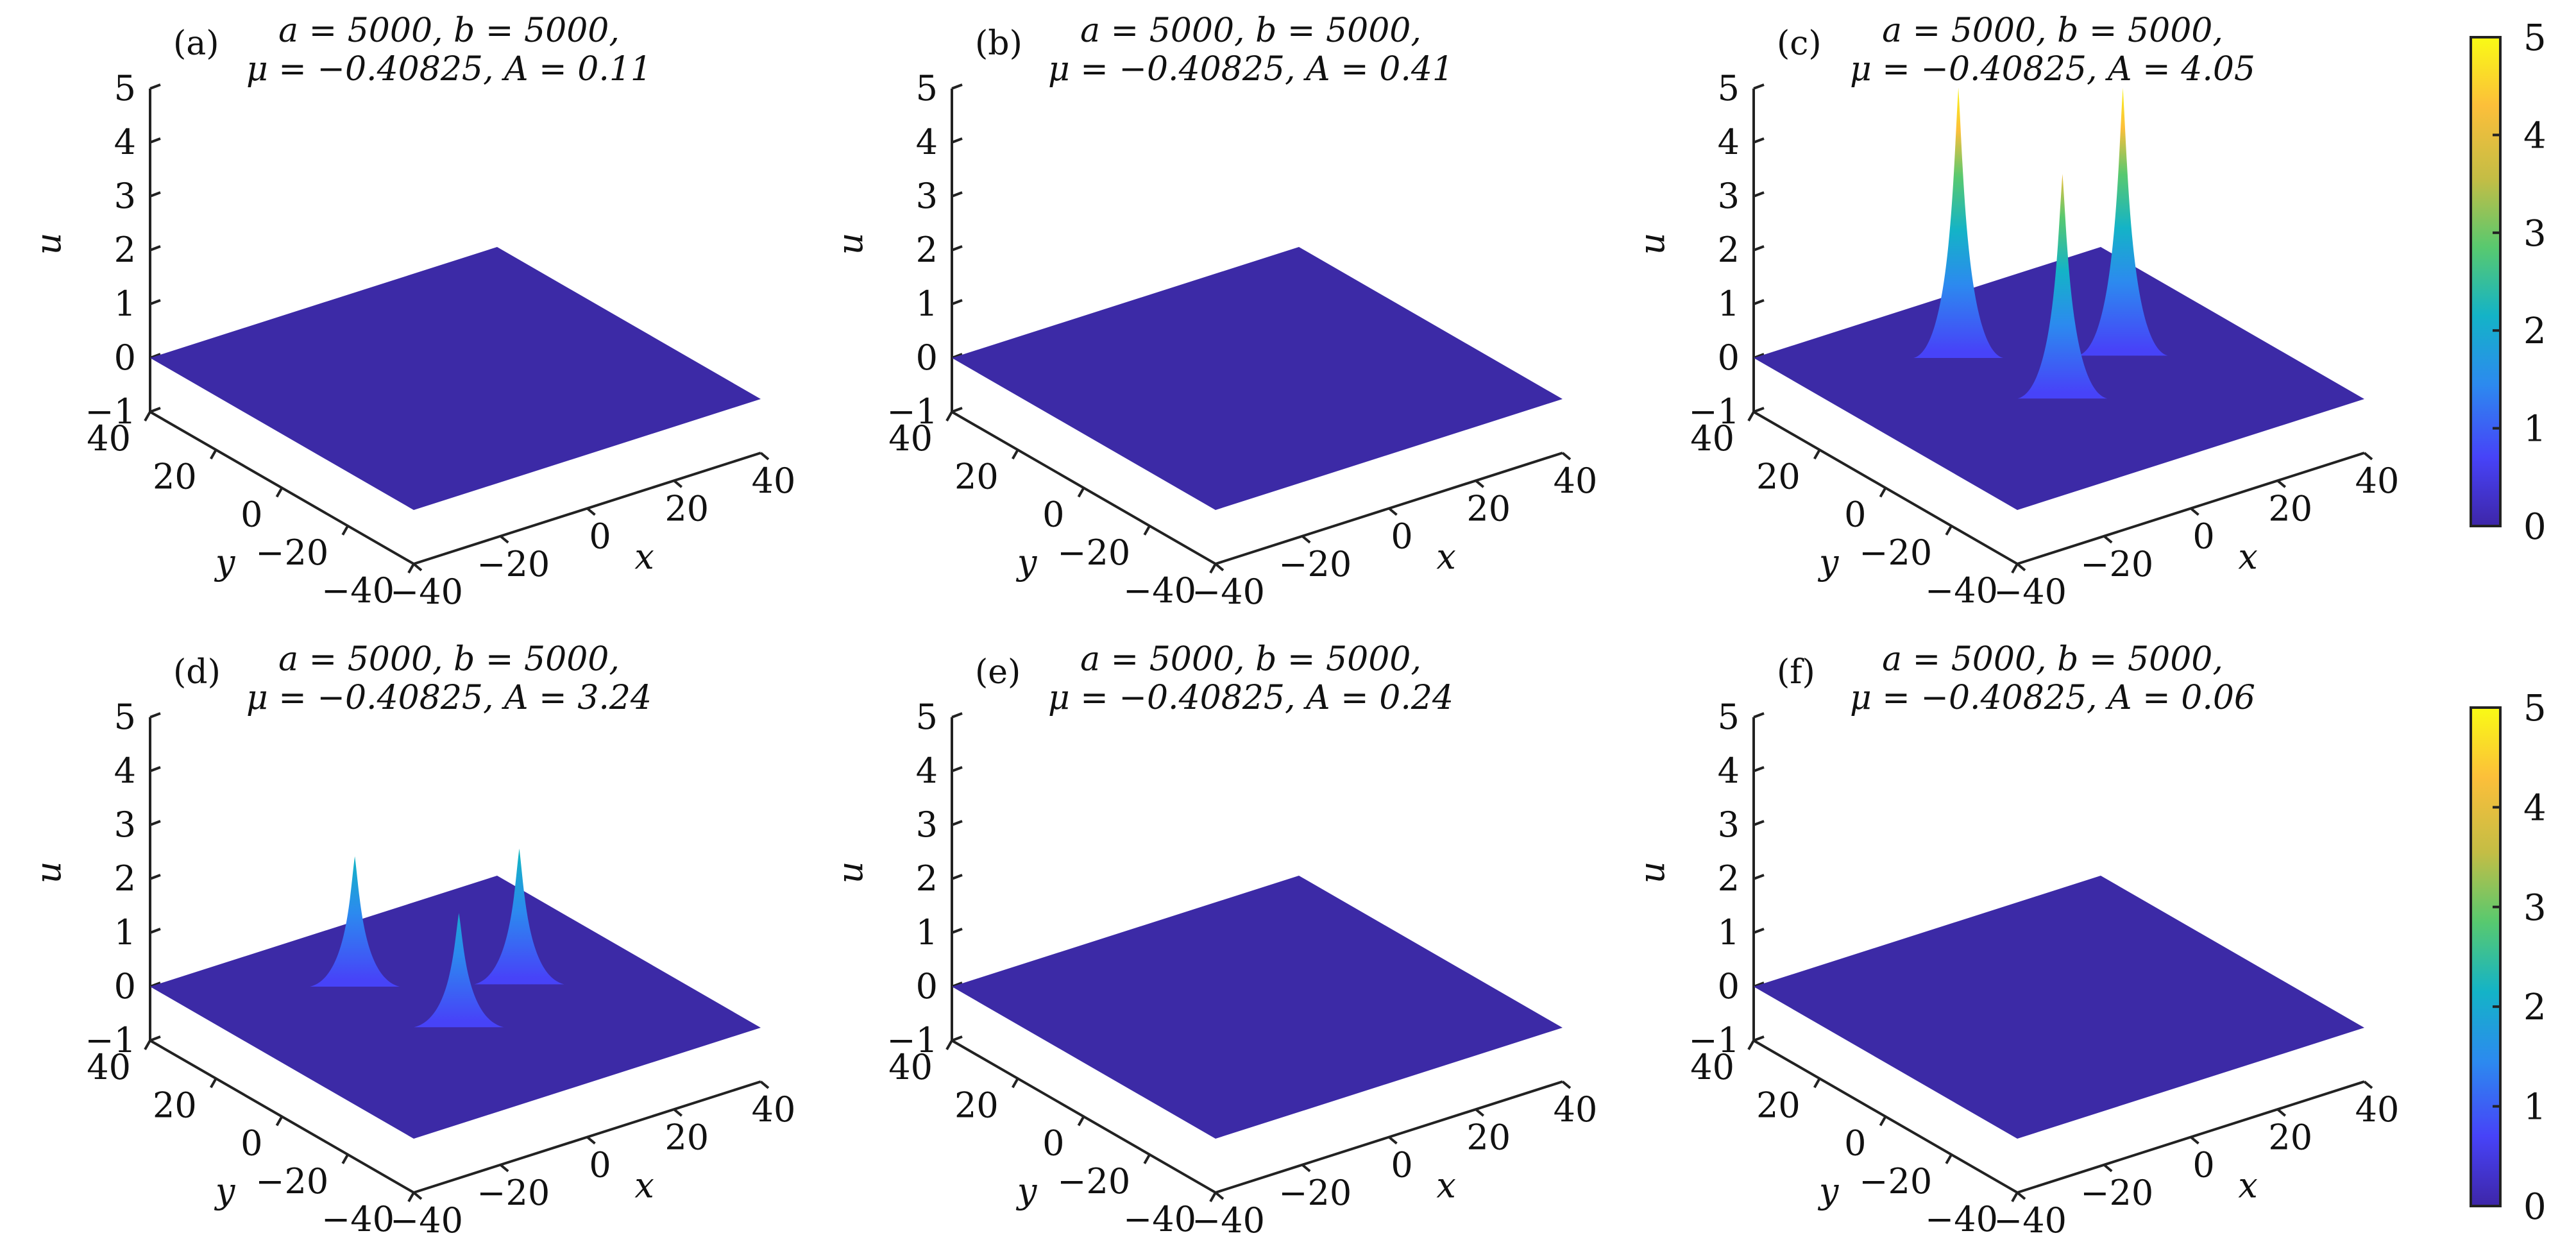 The height and width of the screenshot is (1258, 2576). What do you see at coordinates (1855, 1143) in the screenshot?
I see `y-tick-label: 0` at bounding box center [1855, 1143].